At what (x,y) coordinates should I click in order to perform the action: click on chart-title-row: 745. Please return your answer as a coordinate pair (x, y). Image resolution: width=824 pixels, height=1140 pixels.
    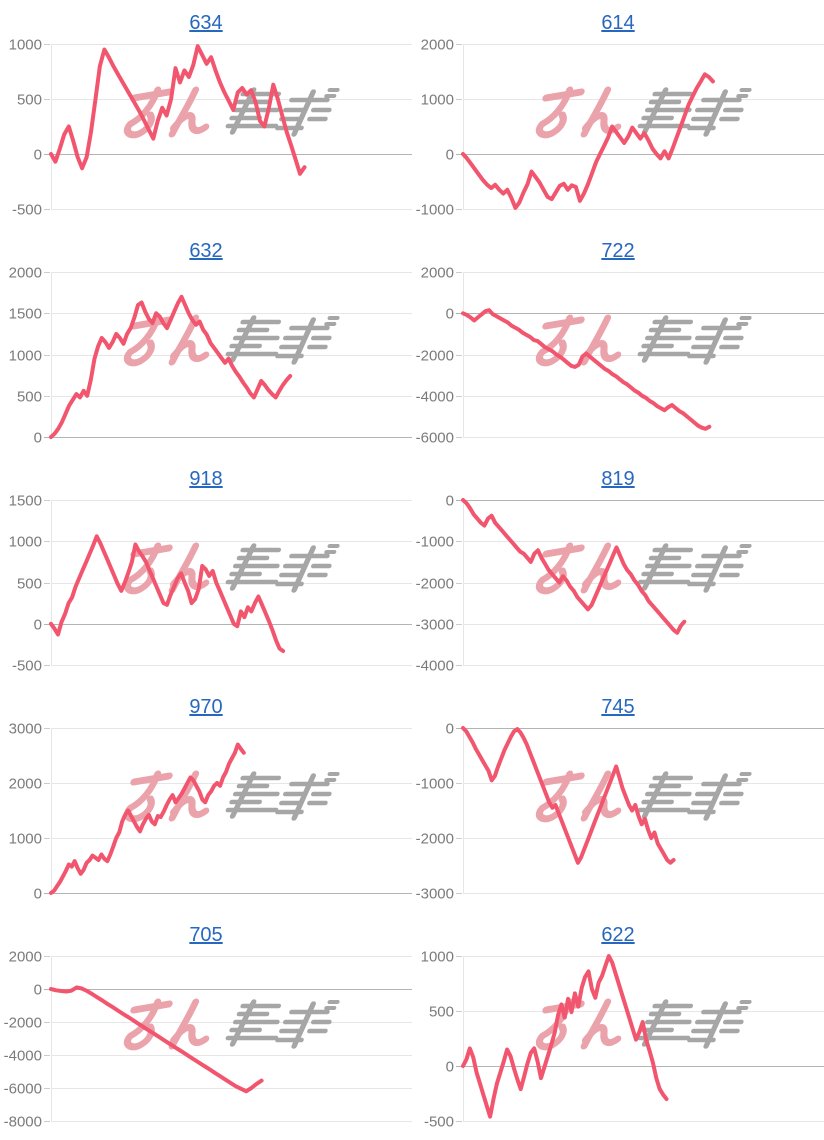
    Looking at the image, I should click on (618, 702).